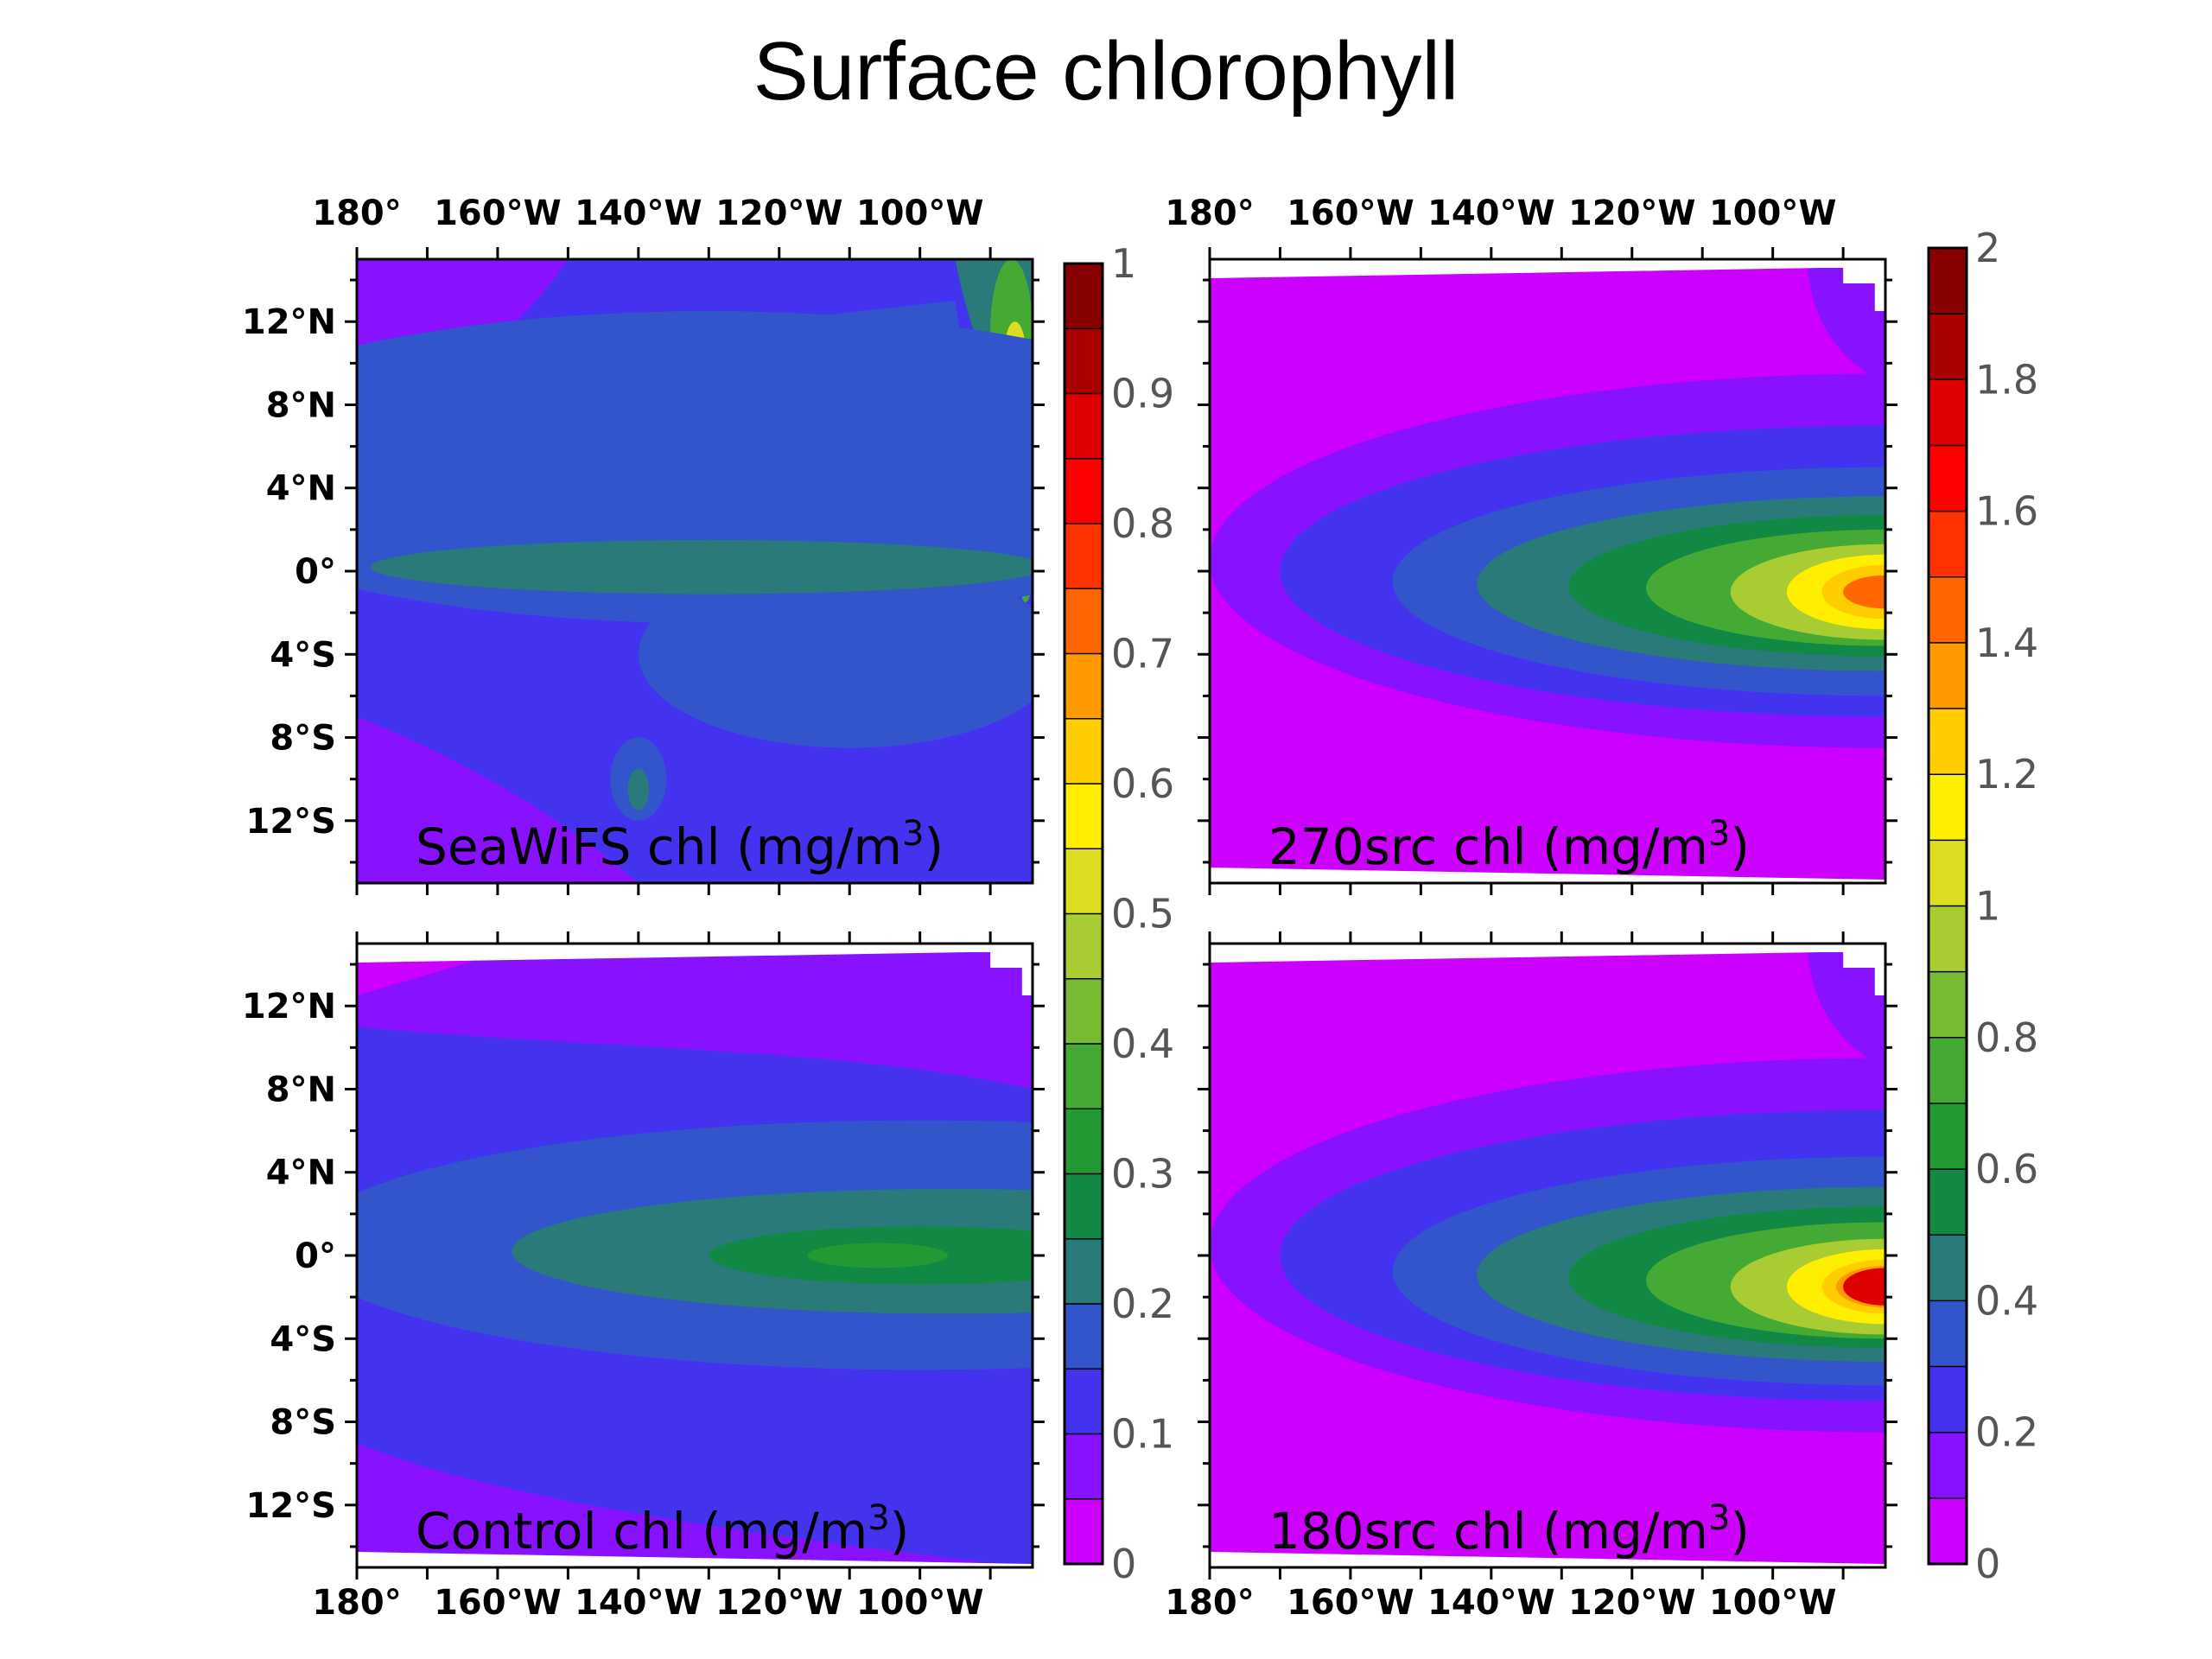 This screenshot has height=1659, width=2212. Describe the element at coordinates (1123, 1564) in the screenshot. I see `colorbar-label: 0` at that location.